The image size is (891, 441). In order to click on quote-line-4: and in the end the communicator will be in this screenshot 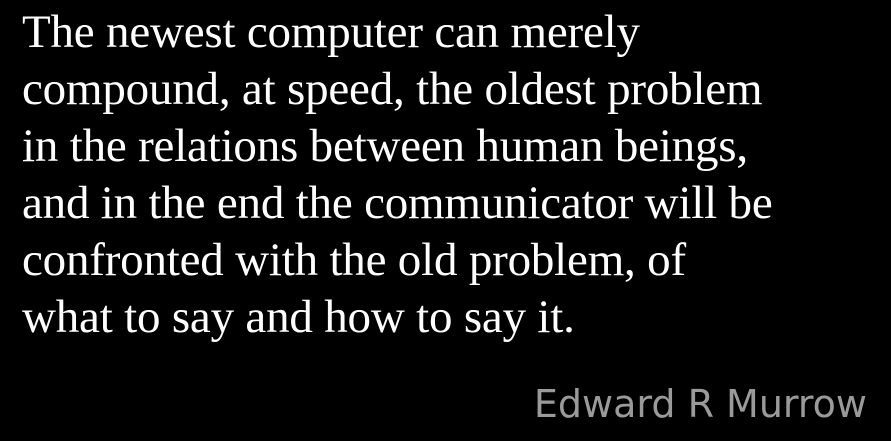, I will do `click(397, 203)`.